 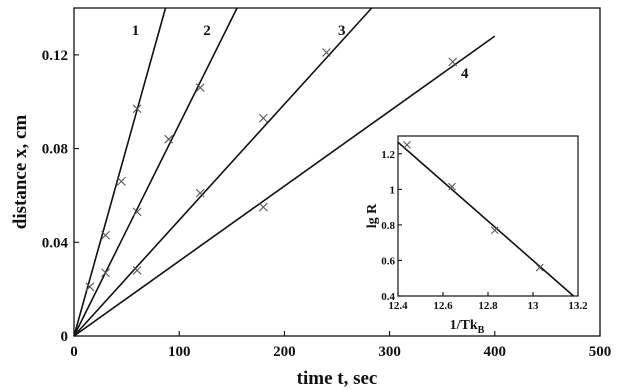 What do you see at coordinates (388, 155) in the screenshot?
I see `inset-y-tick-label: 1.2` at bounding box center [388, 155].